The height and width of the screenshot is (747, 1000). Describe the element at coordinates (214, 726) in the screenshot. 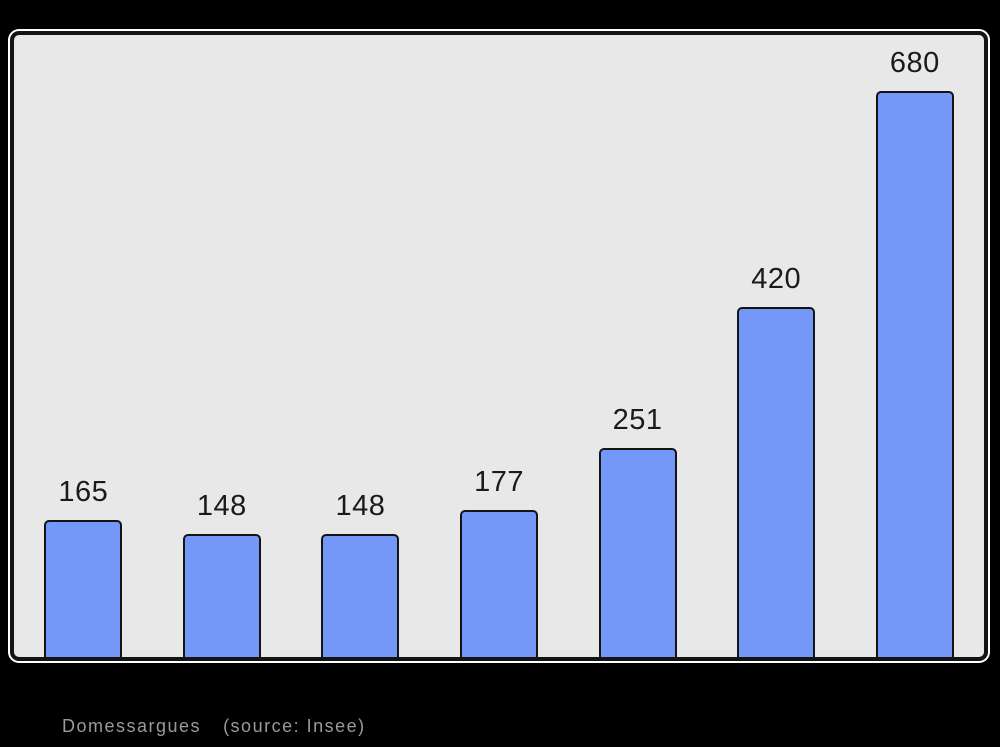

I see `chart-caption: Domessargues (source: Insee)` at that location.